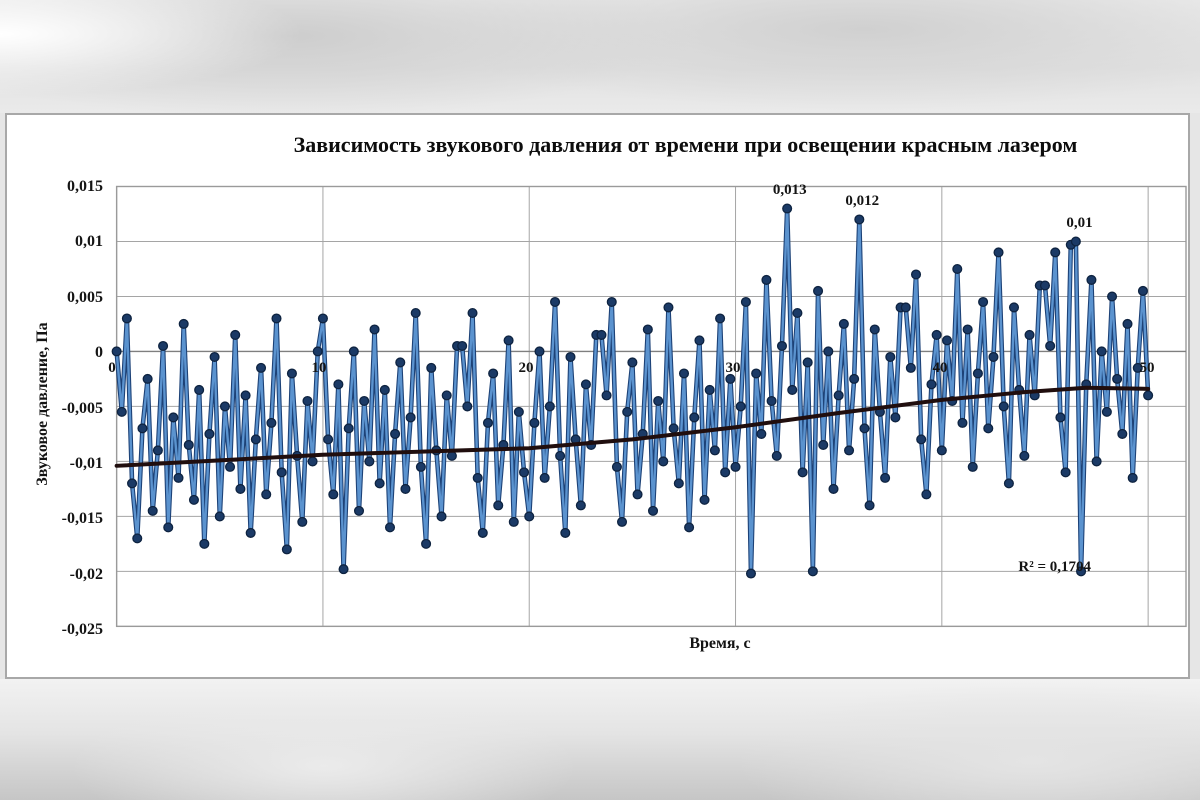 The width and height of the screenshot is (1200, 800). I want to click on y-tick-label: -0,01, so click(86, 463).